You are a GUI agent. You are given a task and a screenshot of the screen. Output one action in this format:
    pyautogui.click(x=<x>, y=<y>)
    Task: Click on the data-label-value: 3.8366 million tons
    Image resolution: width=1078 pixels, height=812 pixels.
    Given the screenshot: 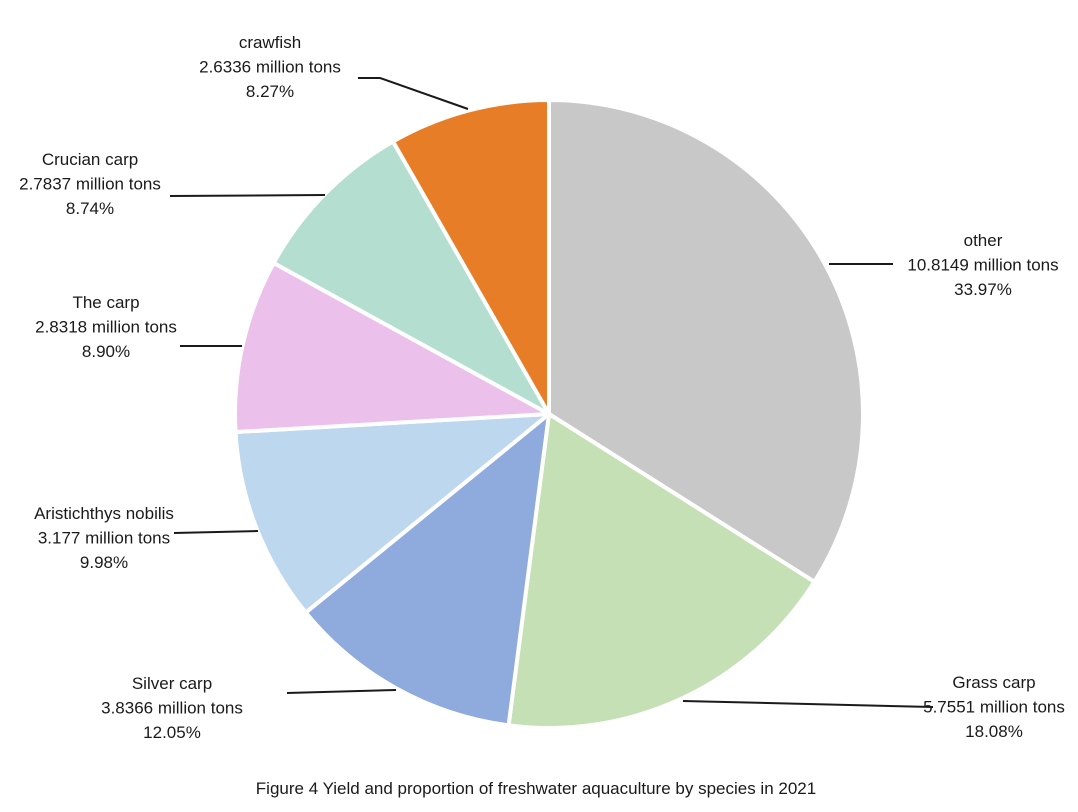 What is the action you would take?
    pyautogui.click(x=172, y=708)
    